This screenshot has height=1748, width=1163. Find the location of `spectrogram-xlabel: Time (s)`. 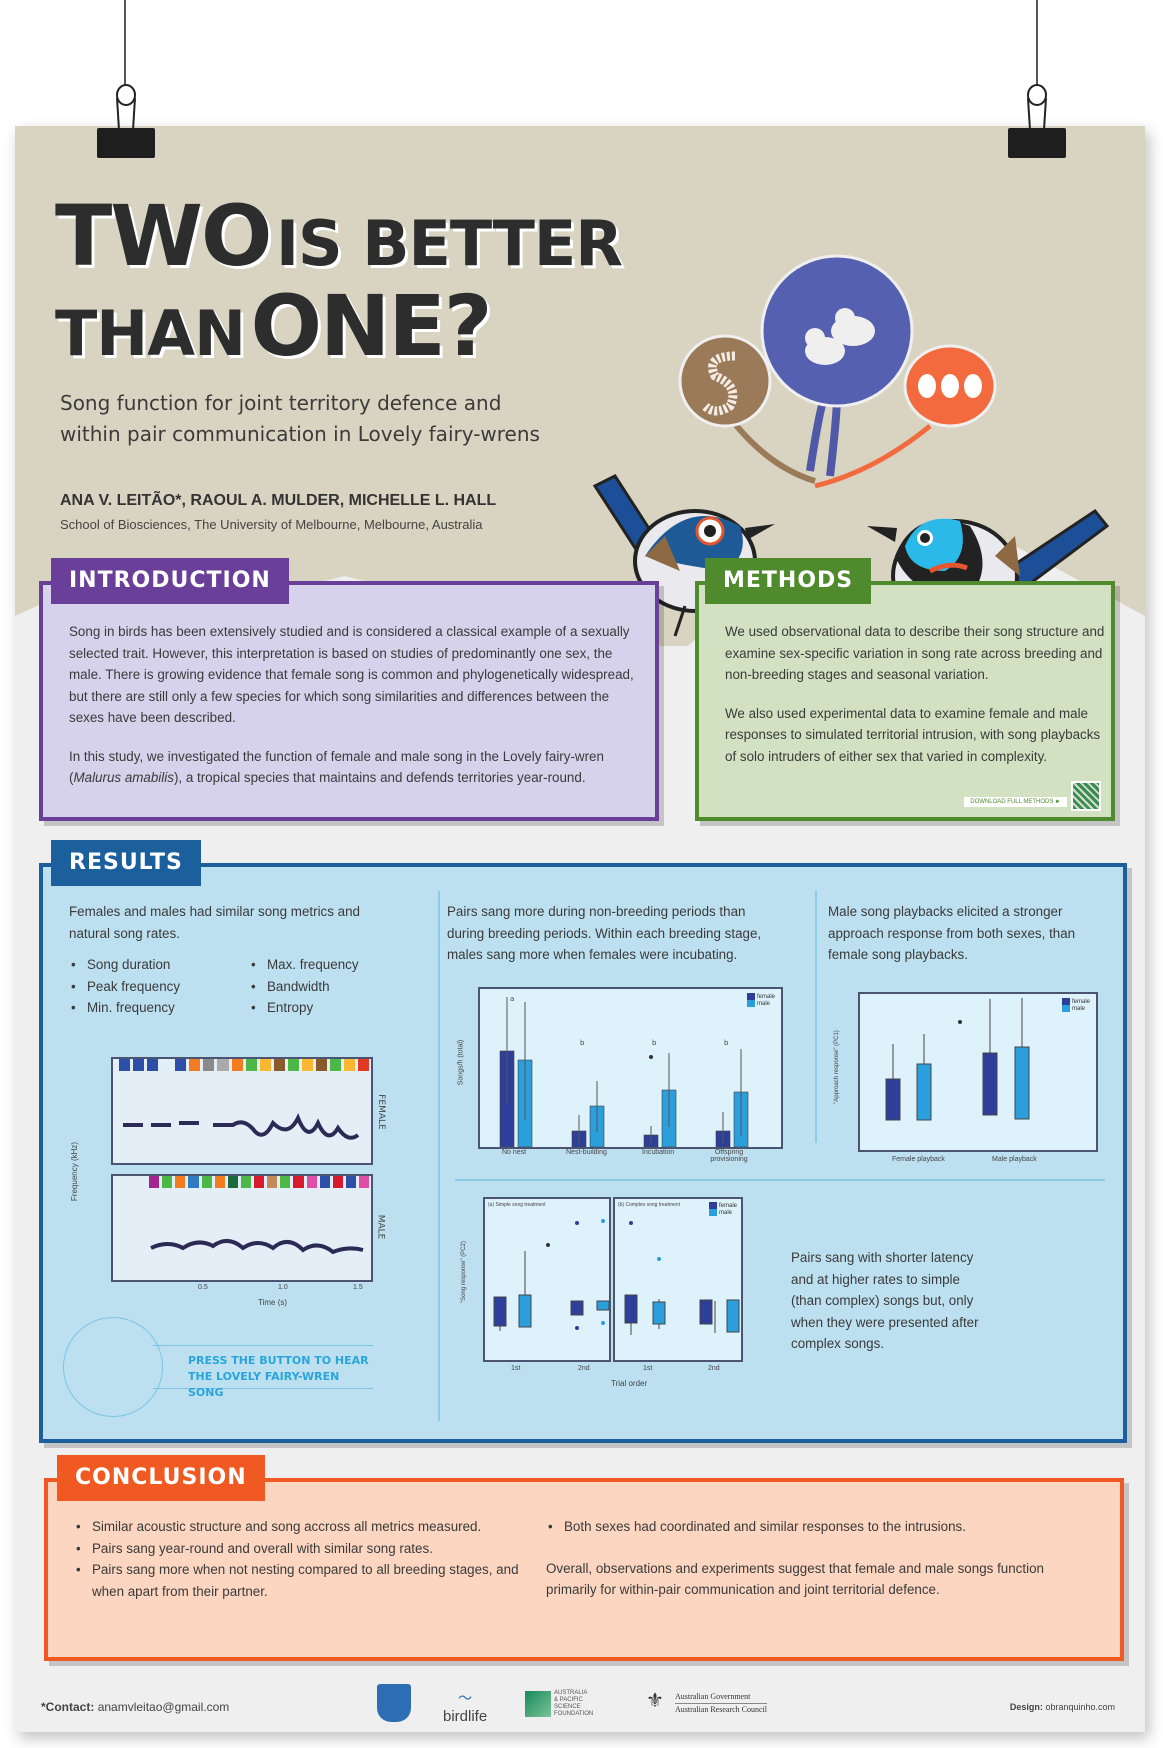

spectrogram-xlabel: Time (s) is located at coordinates (273, 1302).